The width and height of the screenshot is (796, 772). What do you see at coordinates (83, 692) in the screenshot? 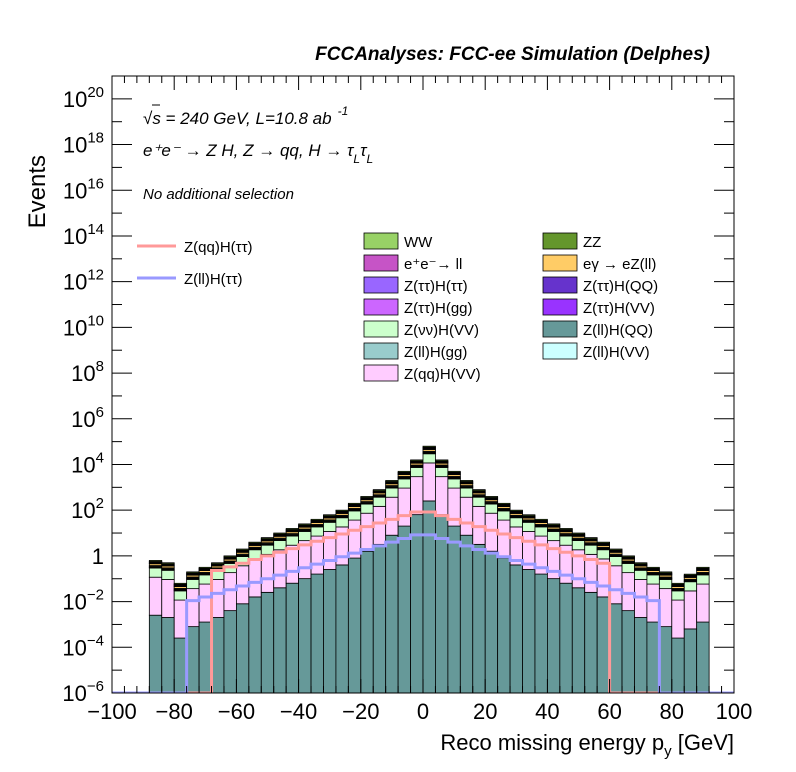
I see `y-tick-label: 10⁻⁶` at bounding box center [83, 692].